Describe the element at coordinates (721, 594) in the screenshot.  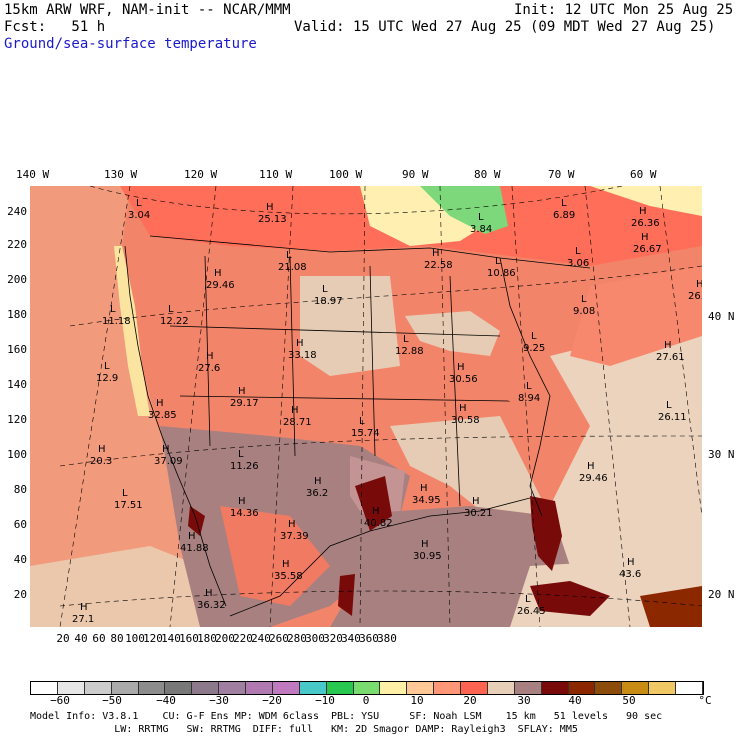
I see `lat-label: 20 N` at that location.